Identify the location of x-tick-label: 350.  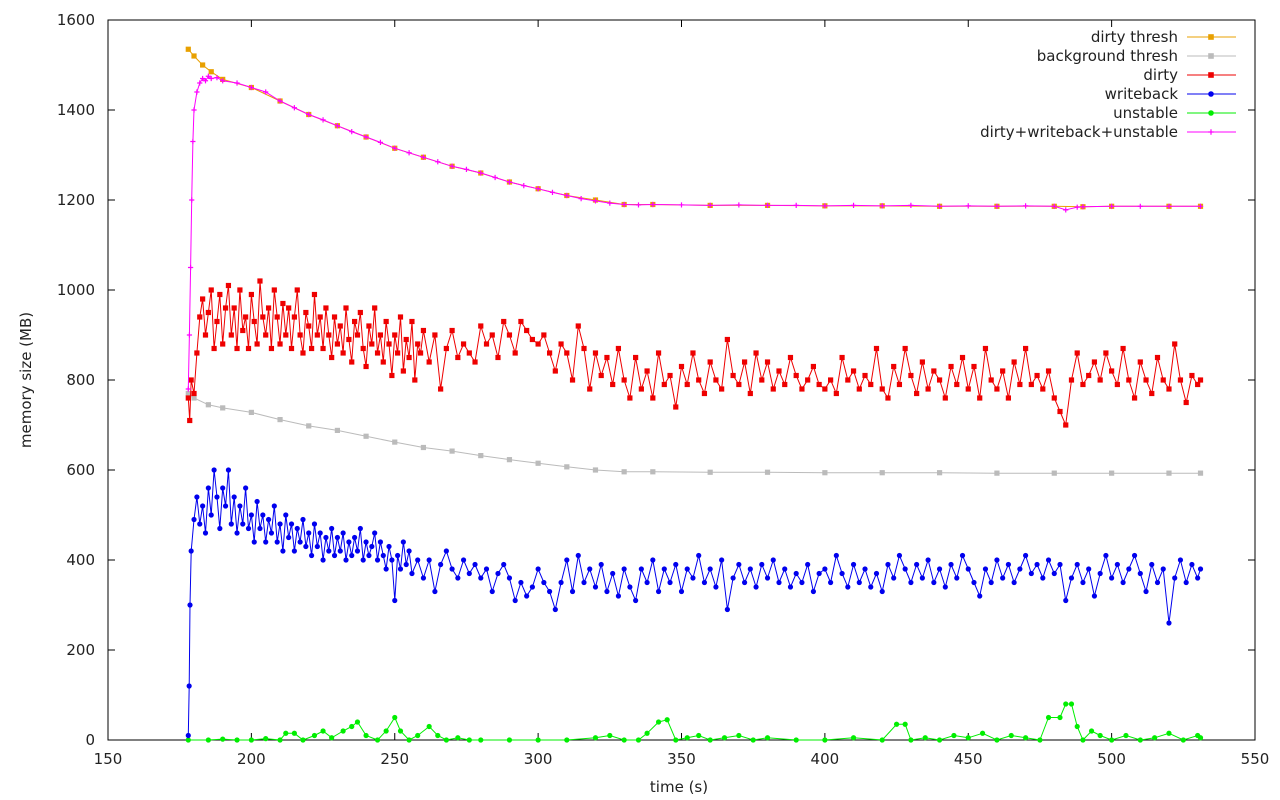
(681, 759).